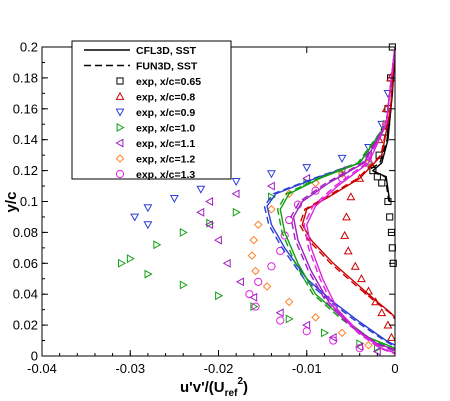 The height and width of the screenshot is (401, 450). Describe the element at coordinates (155, 129) in the screenshot. I see `legend-entry: exp, x/c=1.0` at that location.